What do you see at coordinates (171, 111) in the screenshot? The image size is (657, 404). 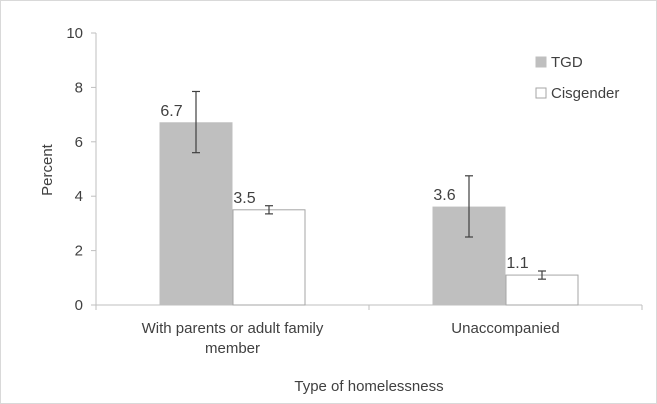 I see `data-label: 6.7` at bounding box center [171, 111].